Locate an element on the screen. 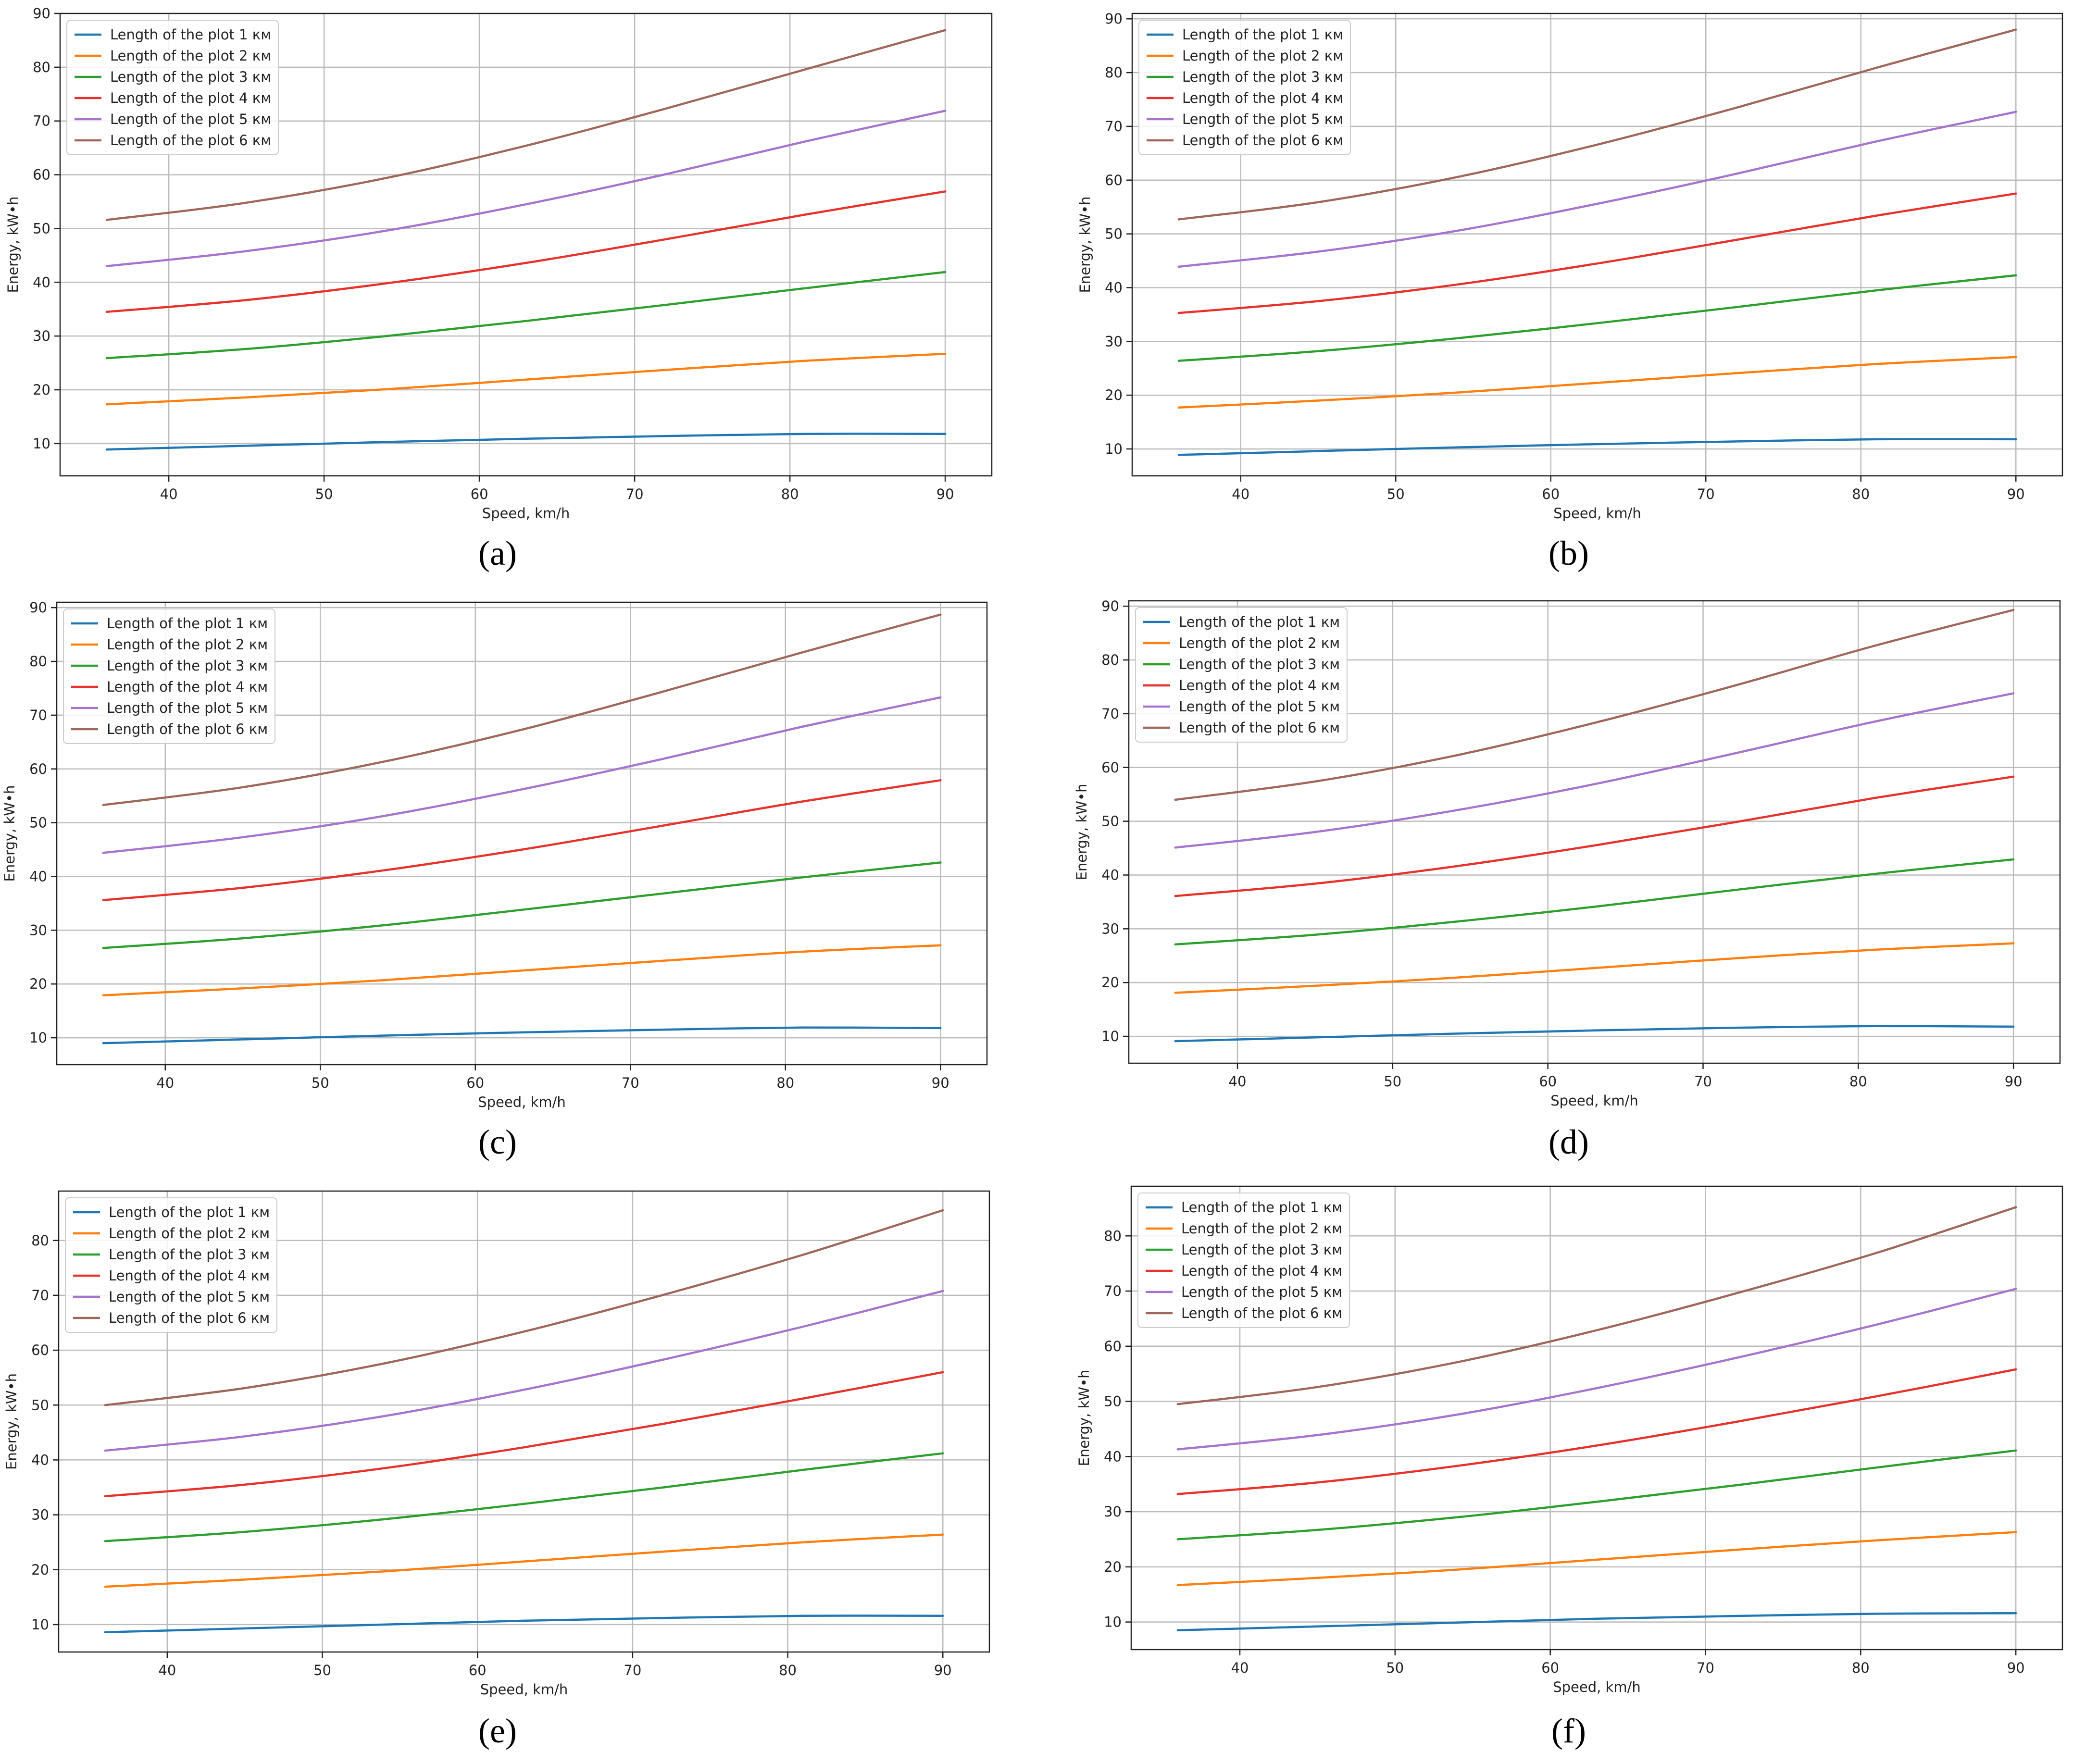 The height and width of the screenshot is (1764, 2073). panel-label: (a) is located at coordinates (497, 553).